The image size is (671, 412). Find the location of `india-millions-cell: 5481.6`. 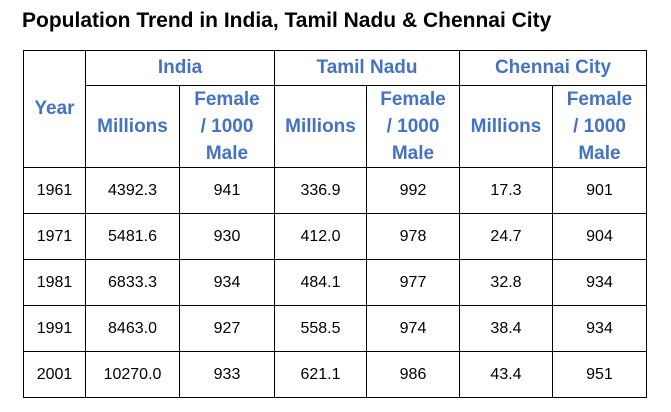

india-millions-cell: 5481.6 is located at coordinates (132, 236).